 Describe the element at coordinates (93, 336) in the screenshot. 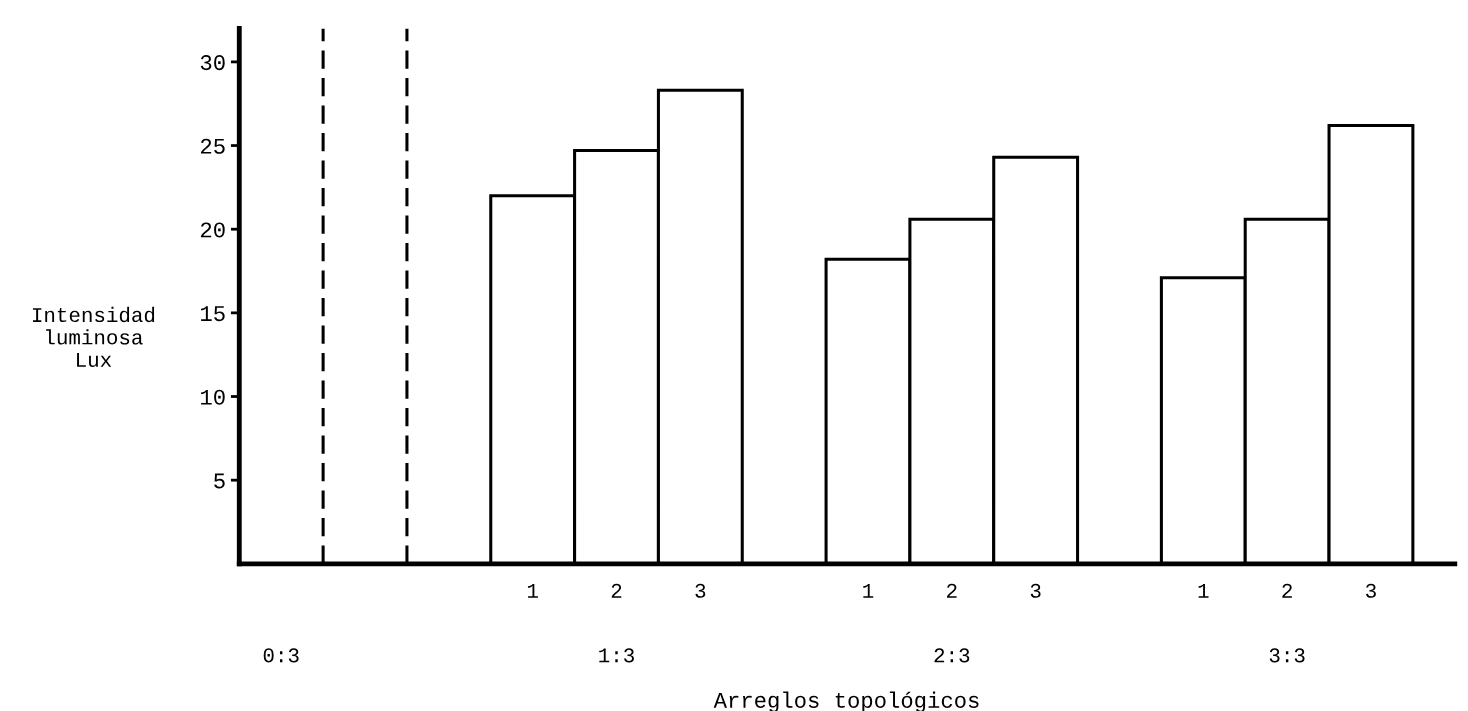

I see `y-axis-title: Intensidad luminosa Lux` at that location.